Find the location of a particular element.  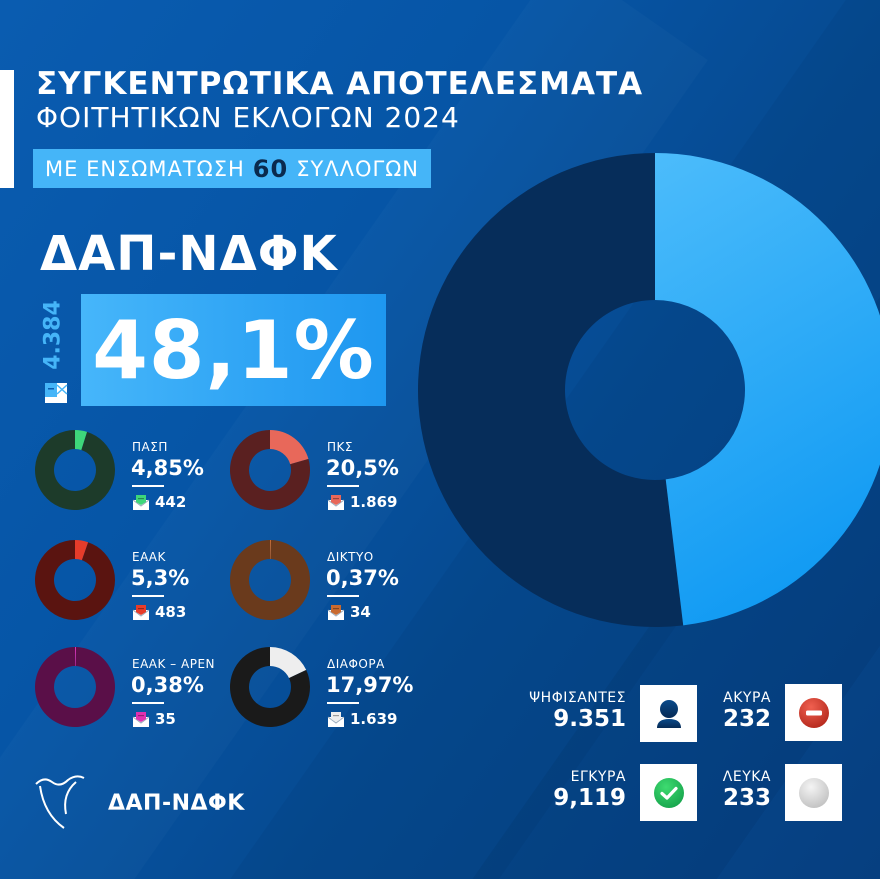

blank-value: 233 is located at coordinates (746, 798).